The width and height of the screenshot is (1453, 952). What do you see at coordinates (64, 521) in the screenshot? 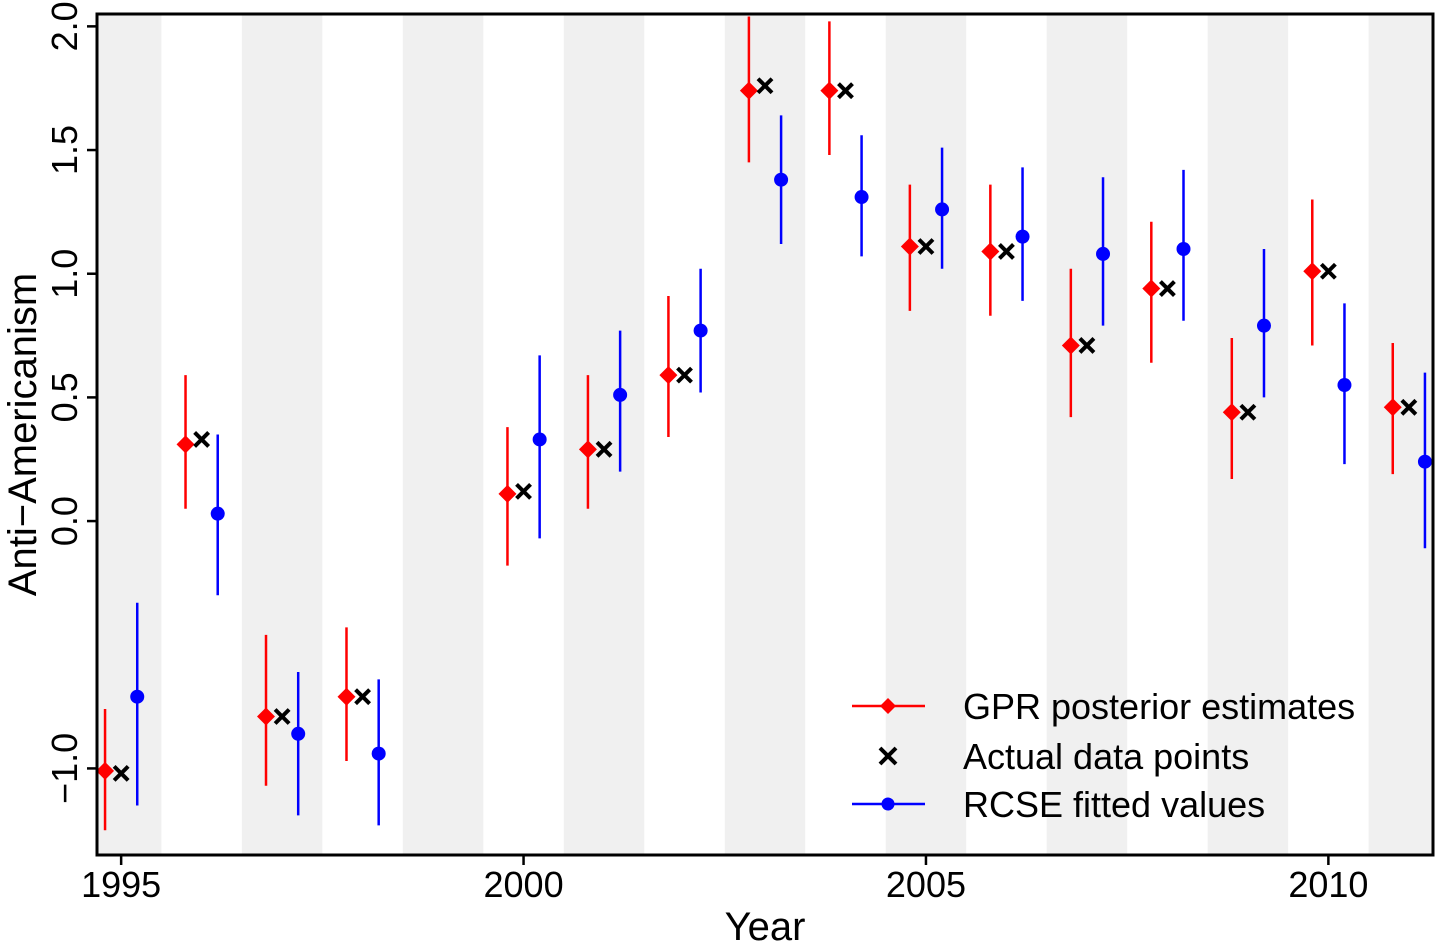
I see `y-tick-label-1: 0.0` at bounding box center [64, 521].